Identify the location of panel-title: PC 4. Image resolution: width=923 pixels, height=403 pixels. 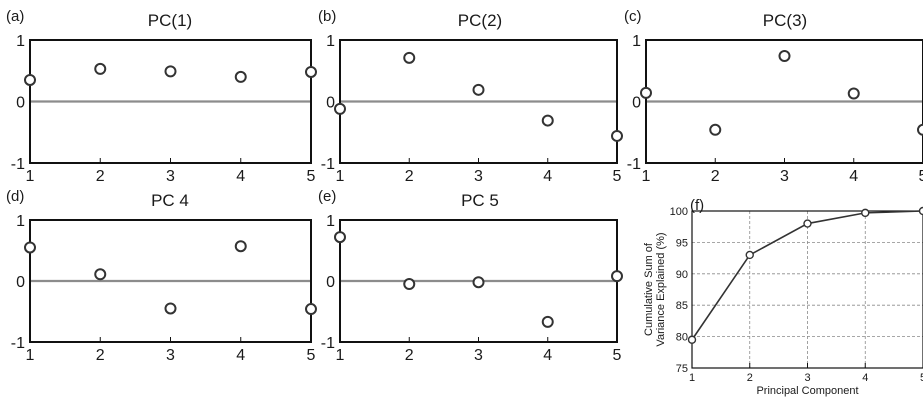
(170, 200).